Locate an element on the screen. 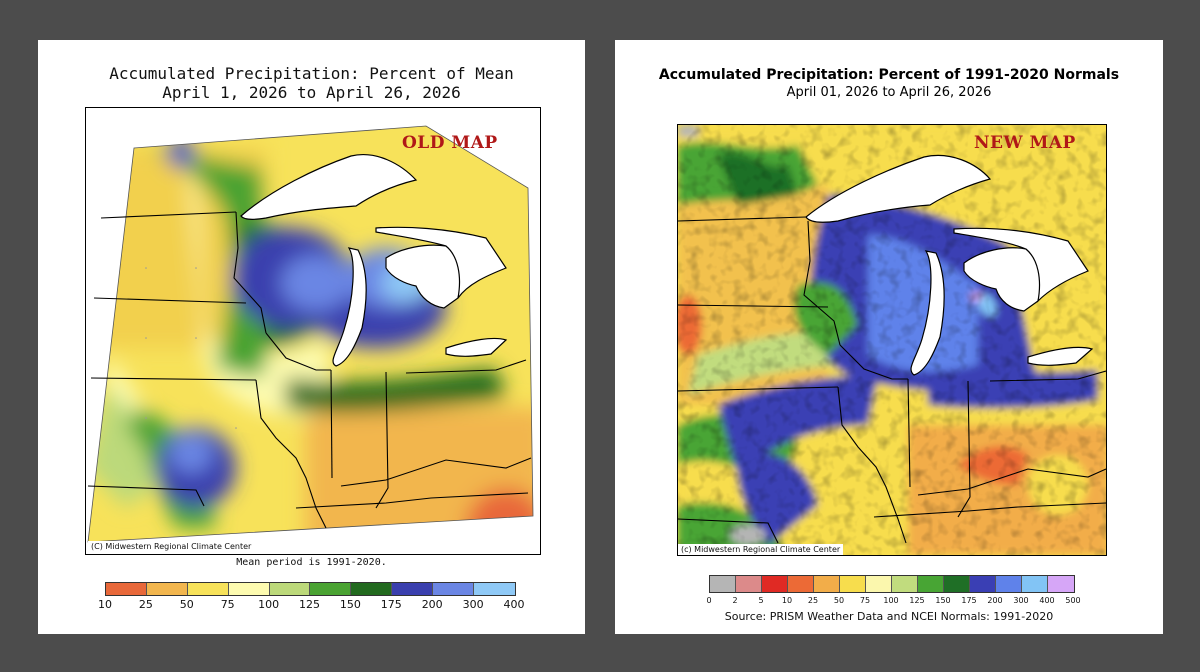  new-map-legend-bar is located at coordinates (892, 584).